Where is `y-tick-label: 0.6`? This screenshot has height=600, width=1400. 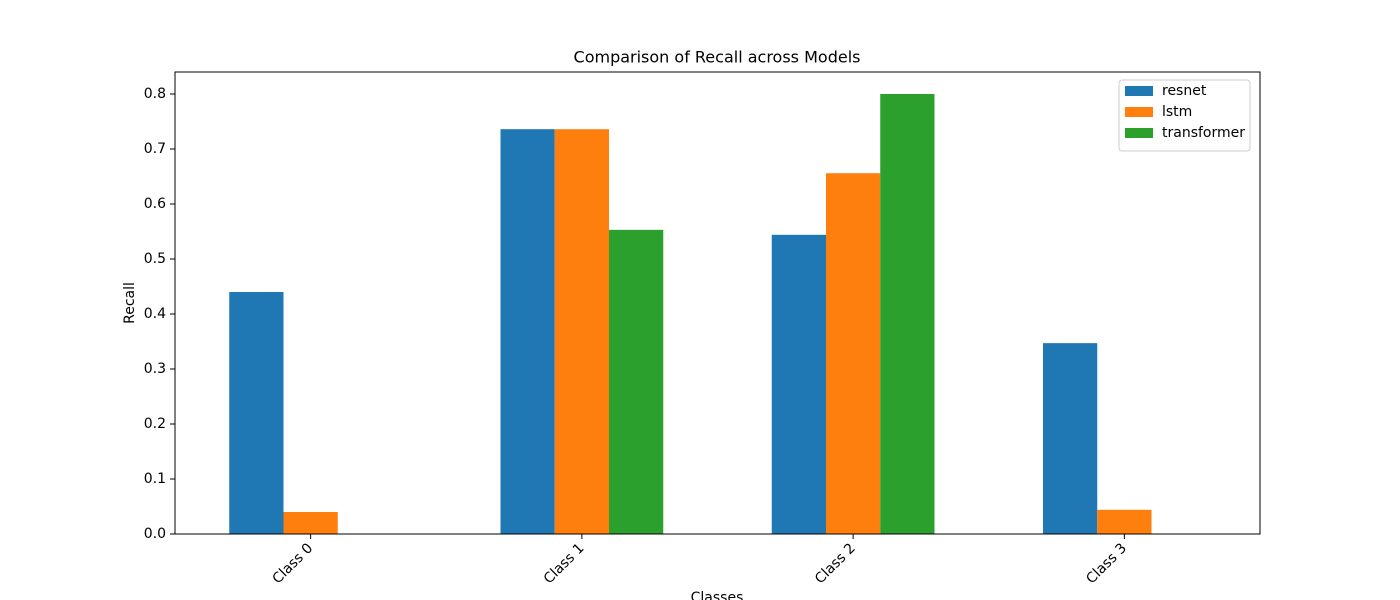
y-tick-label: 0.6 is located at coordinates (155, 204).